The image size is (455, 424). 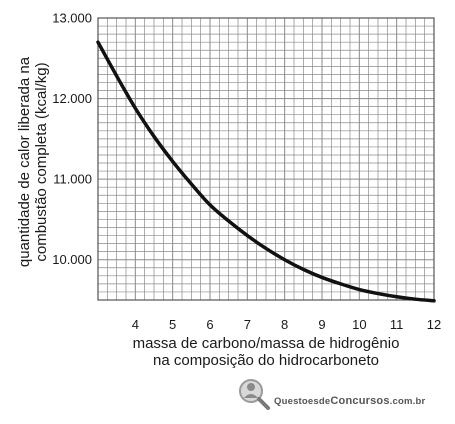 What do you see at coordinates (360, 401) in the screenshot?
I see `watermark-part-2: Concursos` at bounding box center [360, 401].